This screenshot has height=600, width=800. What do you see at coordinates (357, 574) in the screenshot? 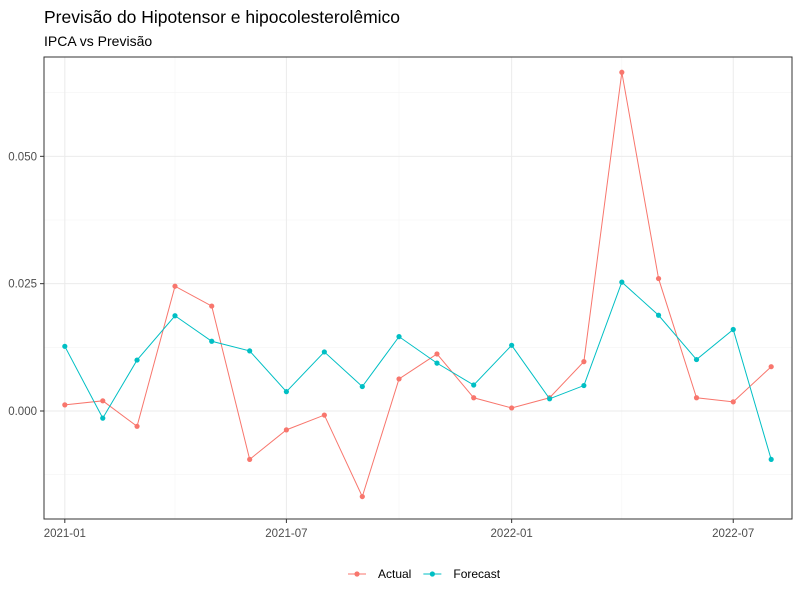
I see `legend-key-point-actual` at bounding box center [357, 574].